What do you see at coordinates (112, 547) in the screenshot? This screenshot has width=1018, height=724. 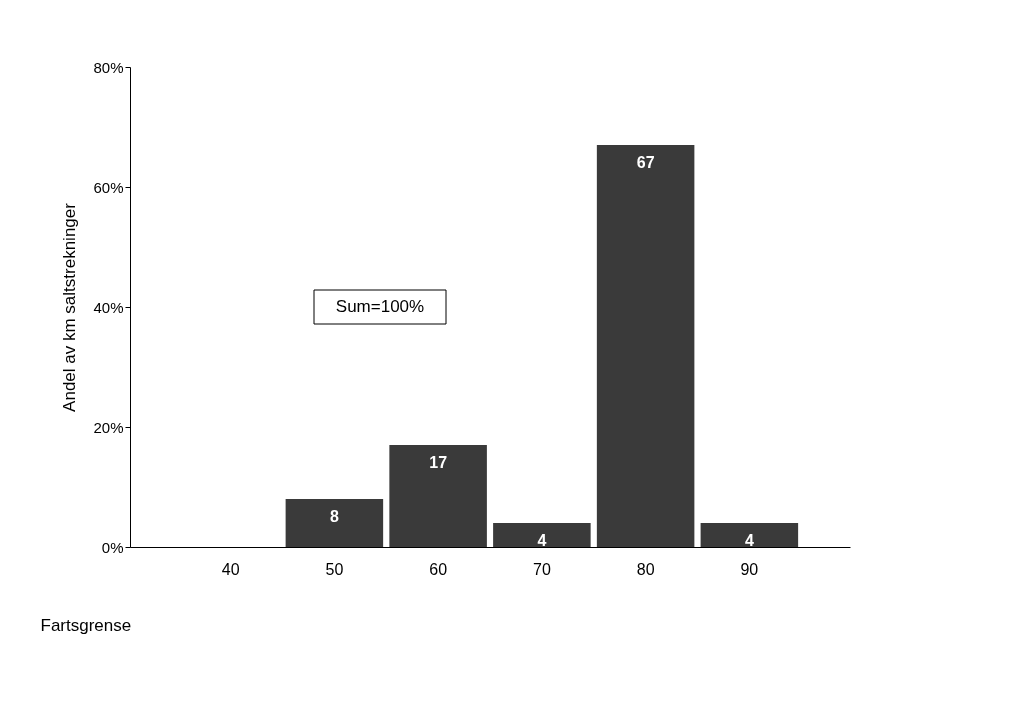 I see `y-tick-label: 0%` at bounding box center [112, 547].